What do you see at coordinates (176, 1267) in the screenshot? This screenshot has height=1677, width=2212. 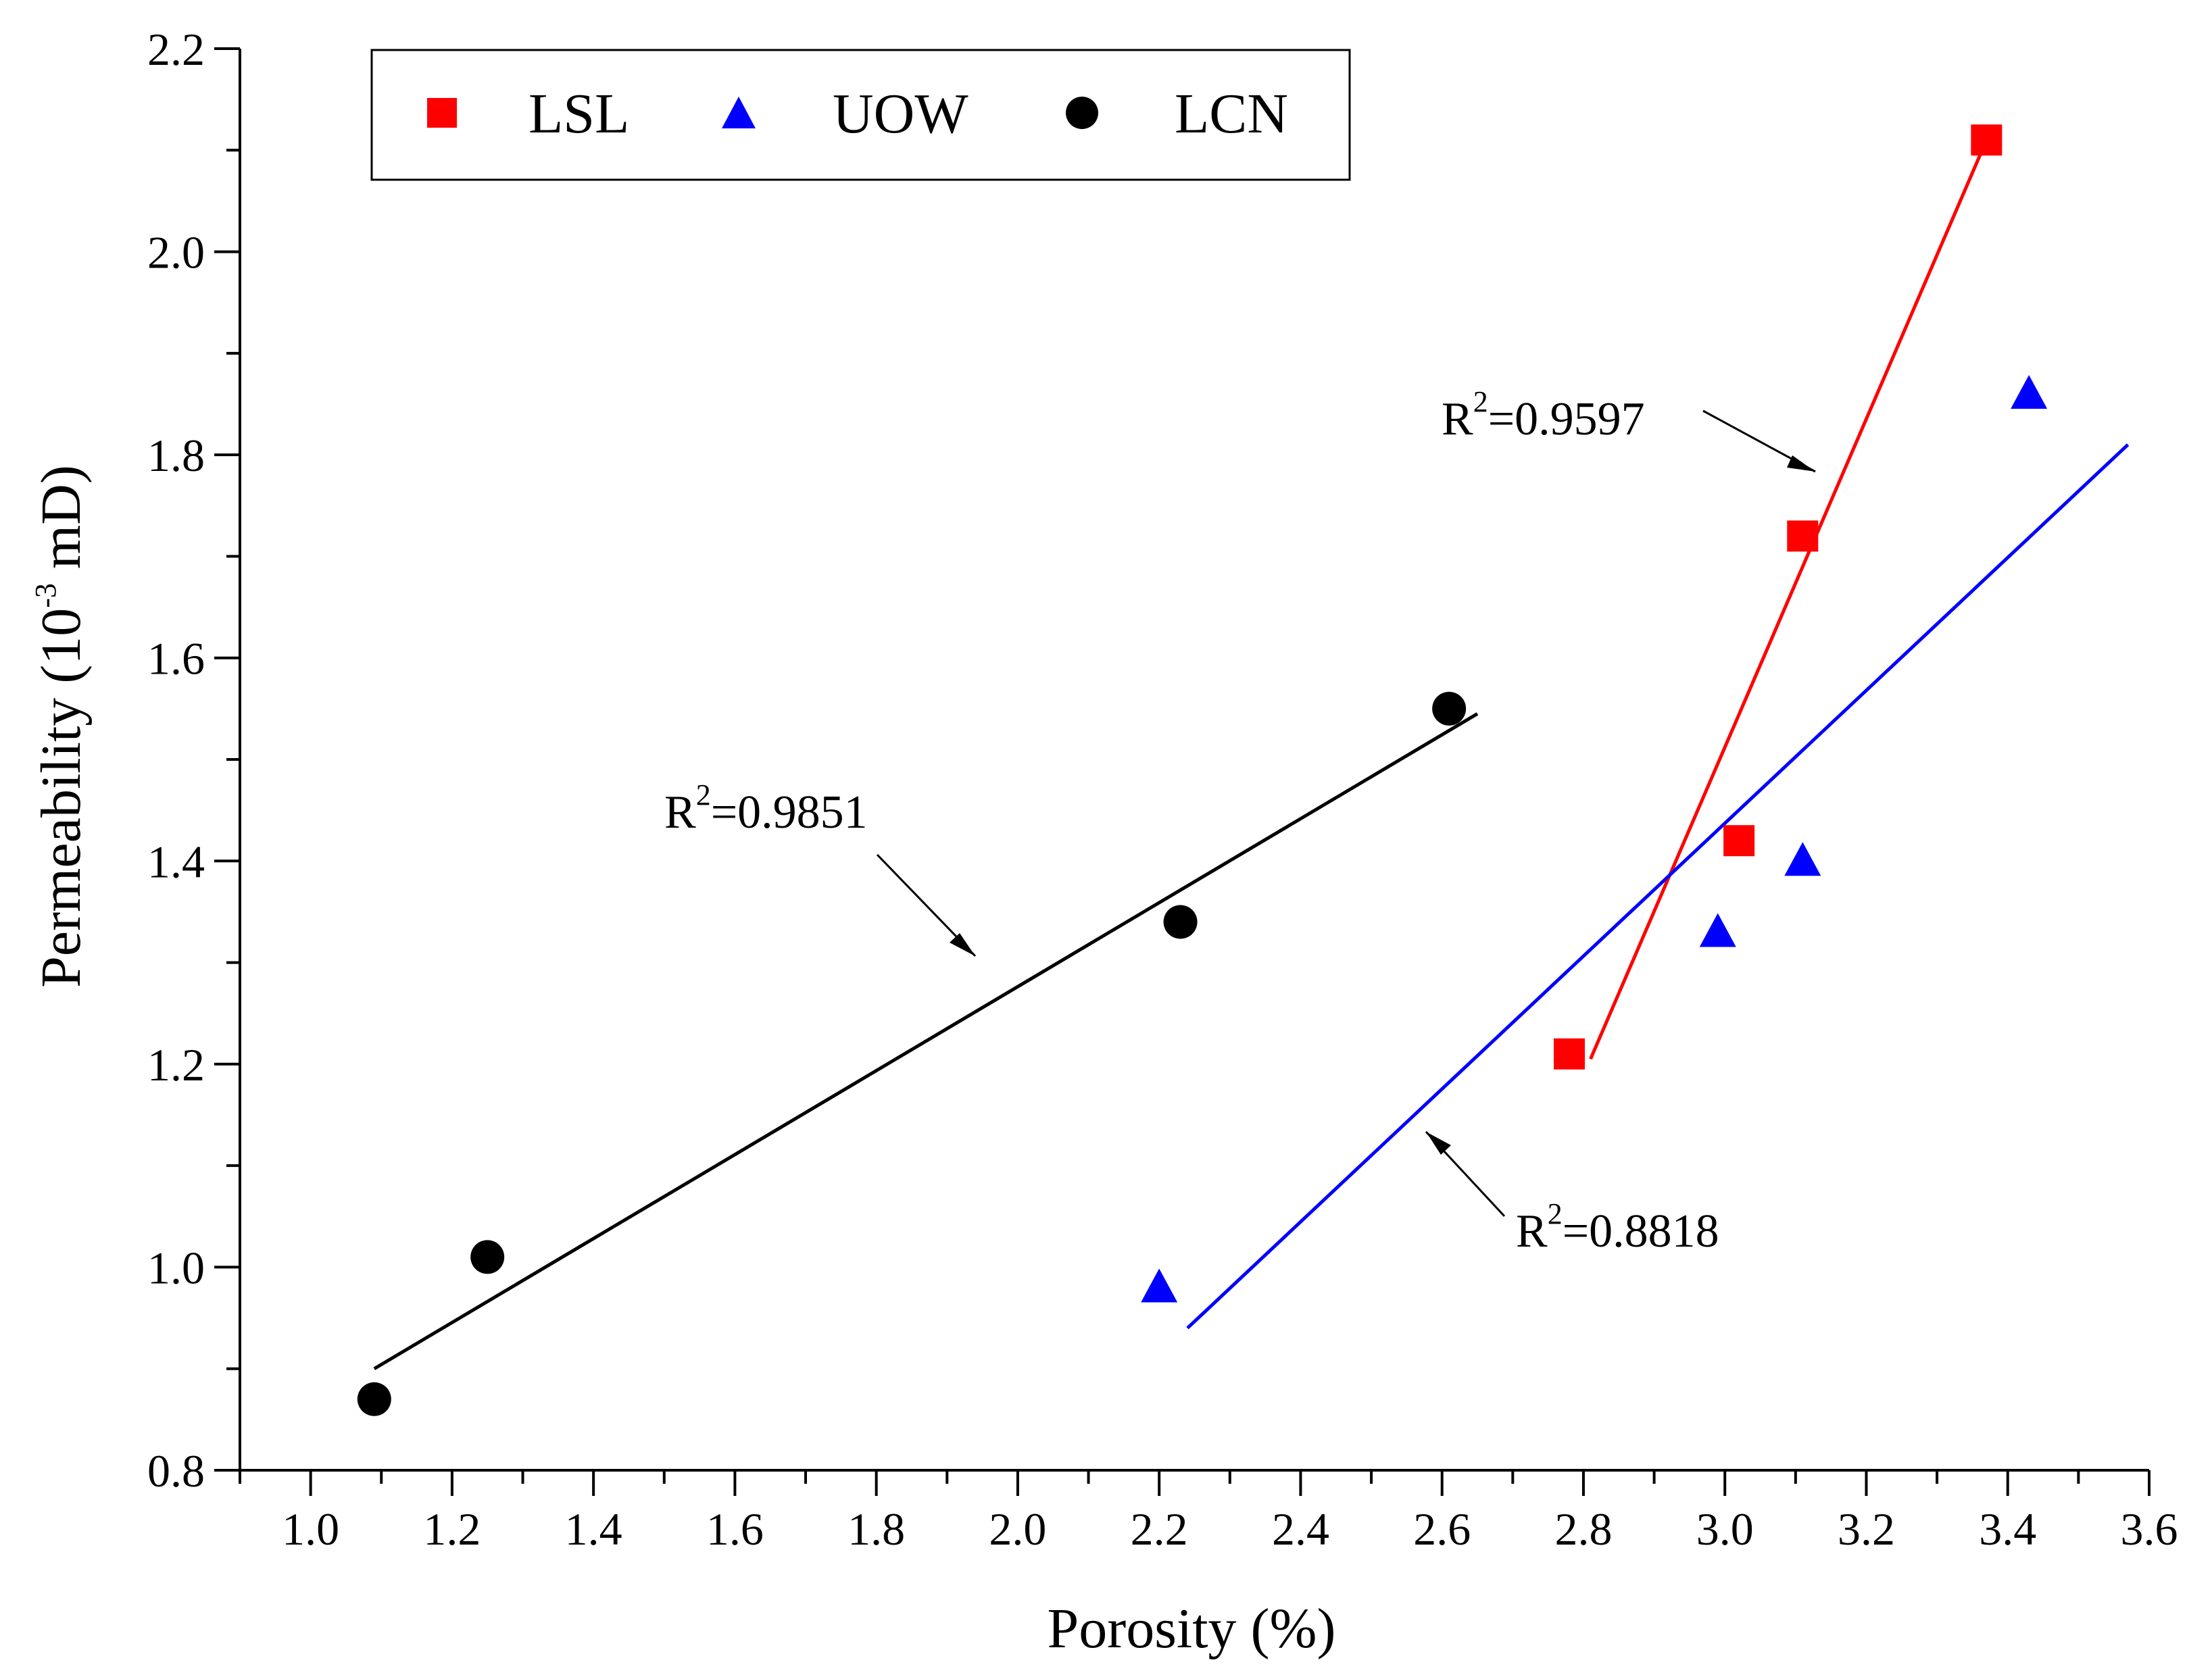 I see `y-tick-label: 1.0` at bounding box center [176, 1267].